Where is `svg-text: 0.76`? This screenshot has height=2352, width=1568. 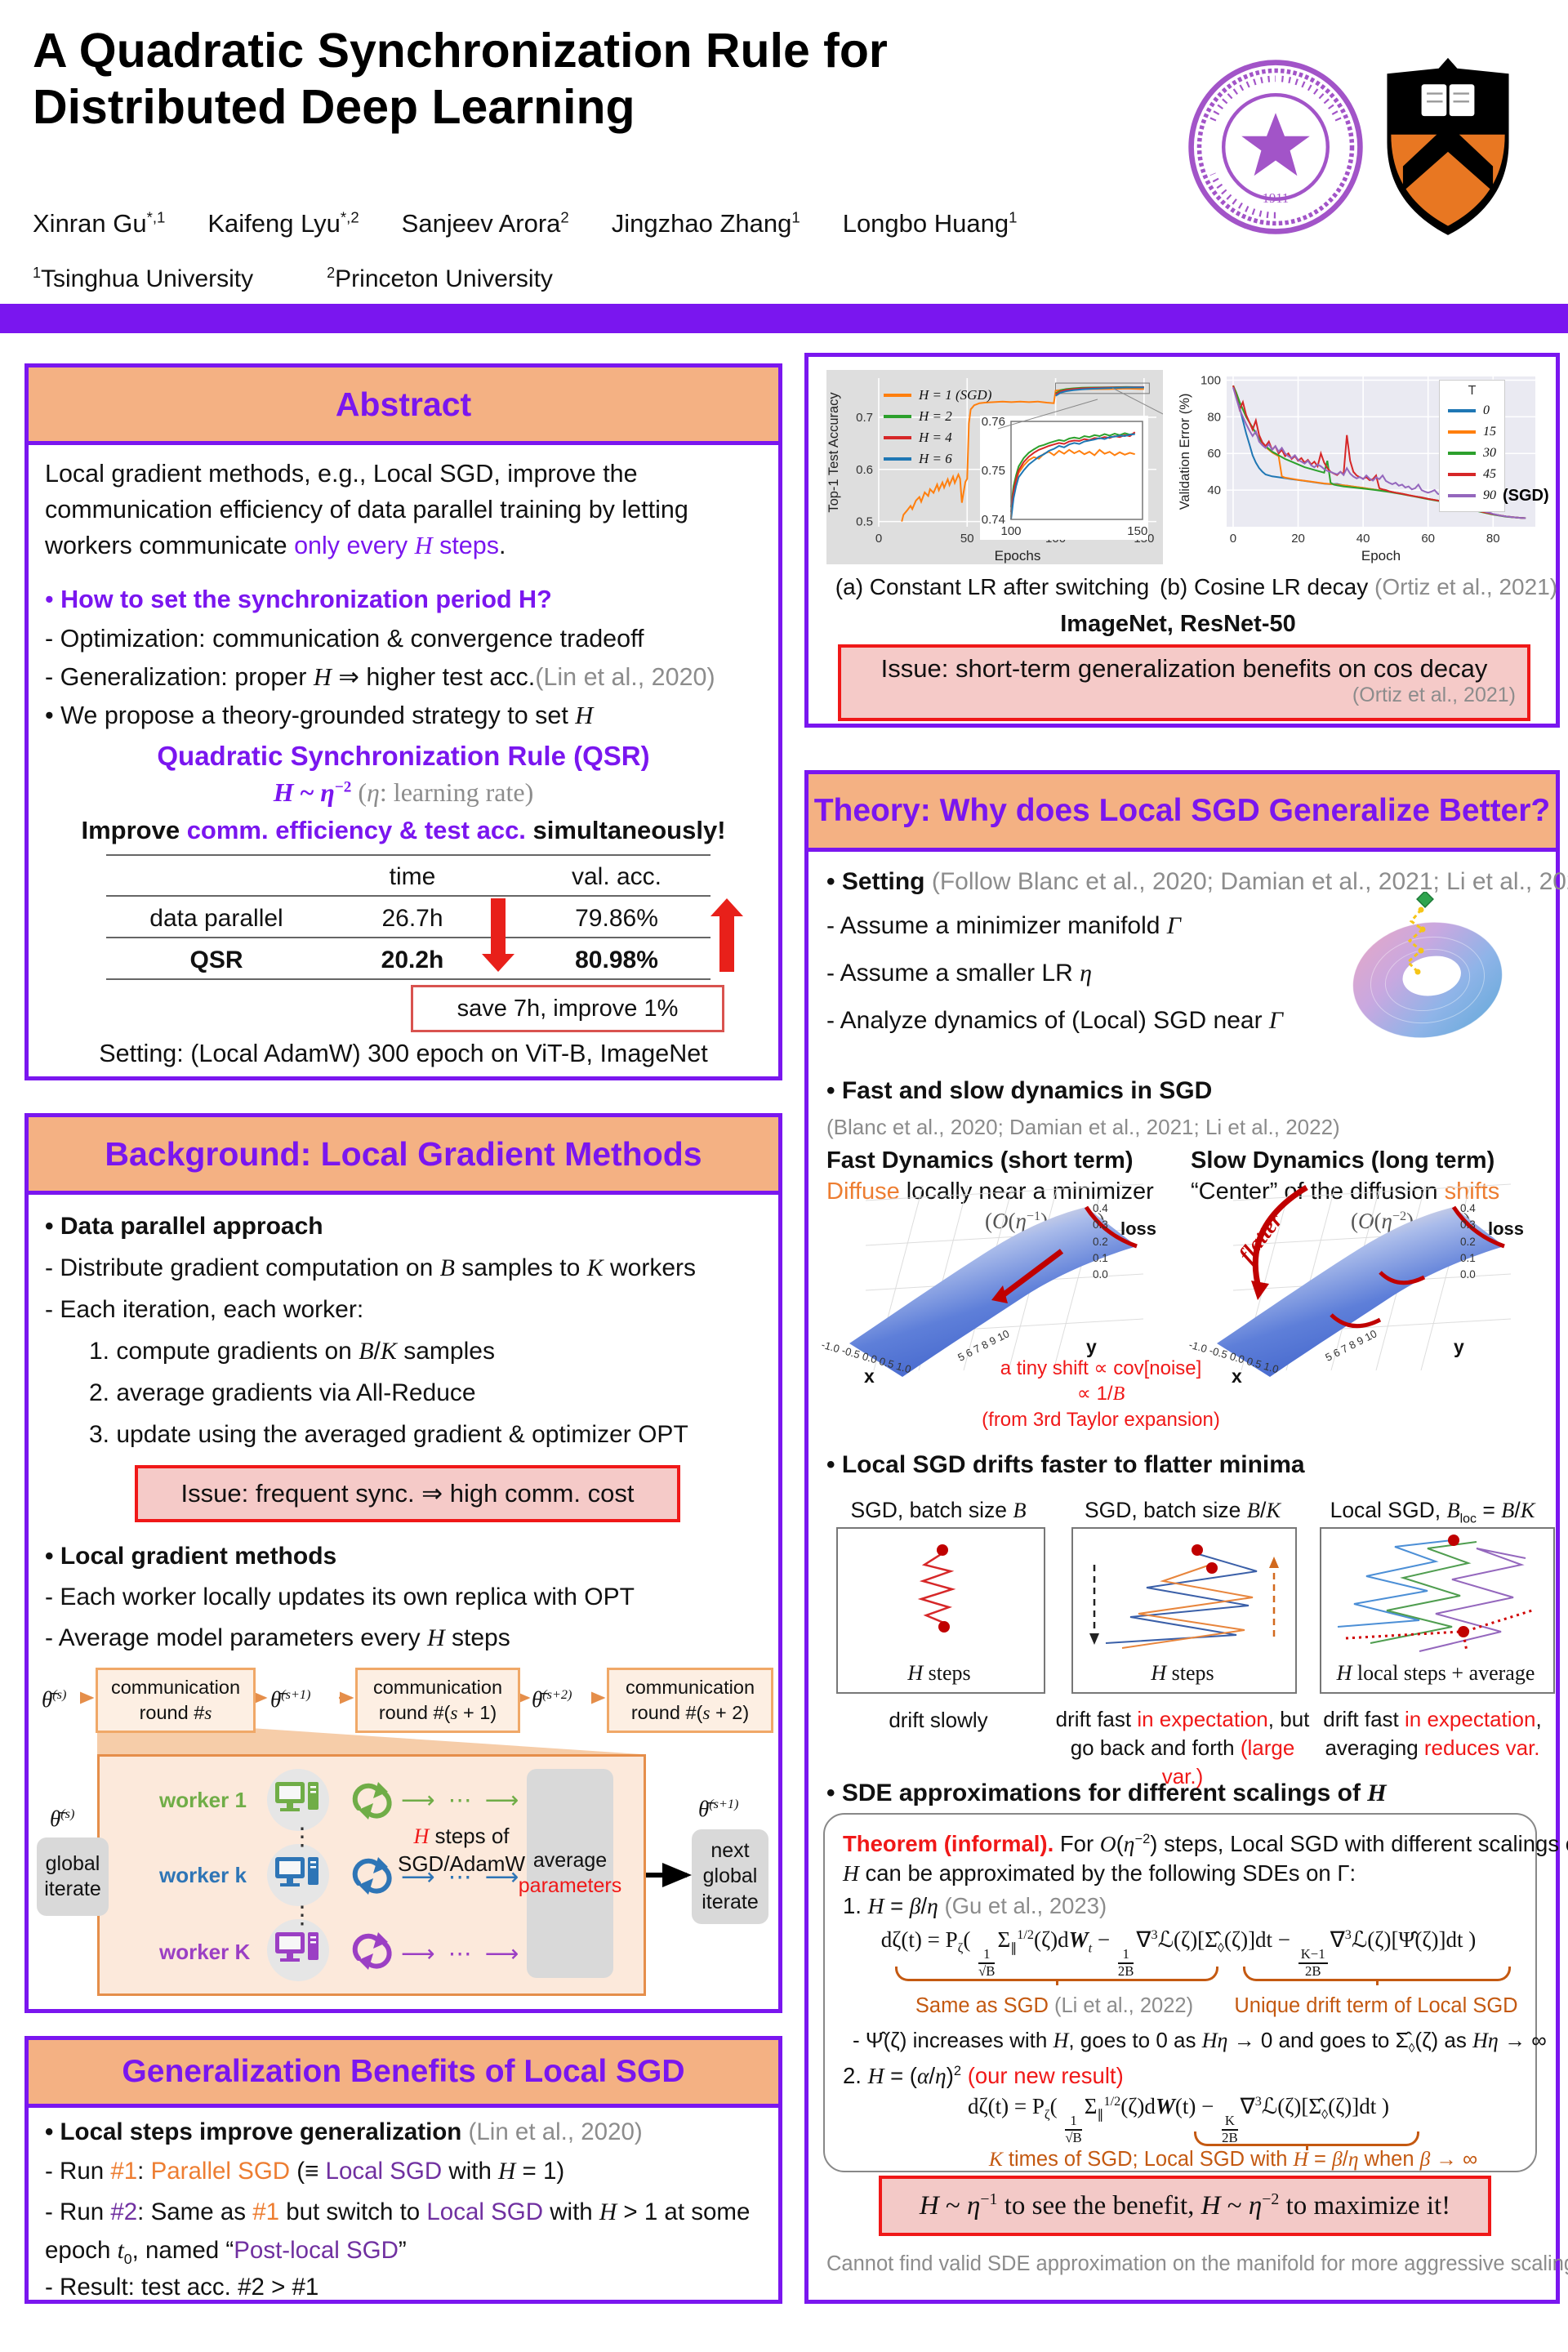 svg-text: 0.76 is located at coordinates (994, 422).